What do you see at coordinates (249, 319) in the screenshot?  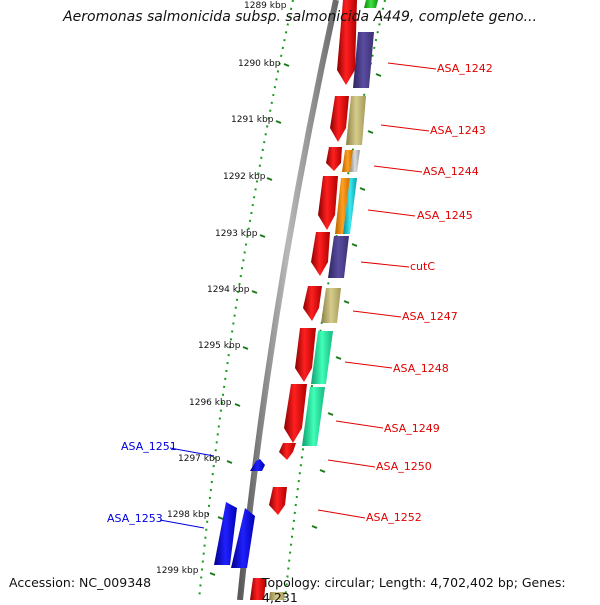 I see `scale-ticks` at bounding box center [249, 319].